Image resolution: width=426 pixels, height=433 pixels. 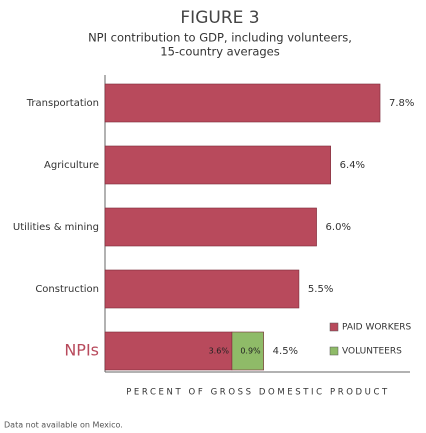 What do you see at coordinates (377, 328) in the screenshot?
I see `legend-label: PAID WORKERS` at bounding box center [377, 328].